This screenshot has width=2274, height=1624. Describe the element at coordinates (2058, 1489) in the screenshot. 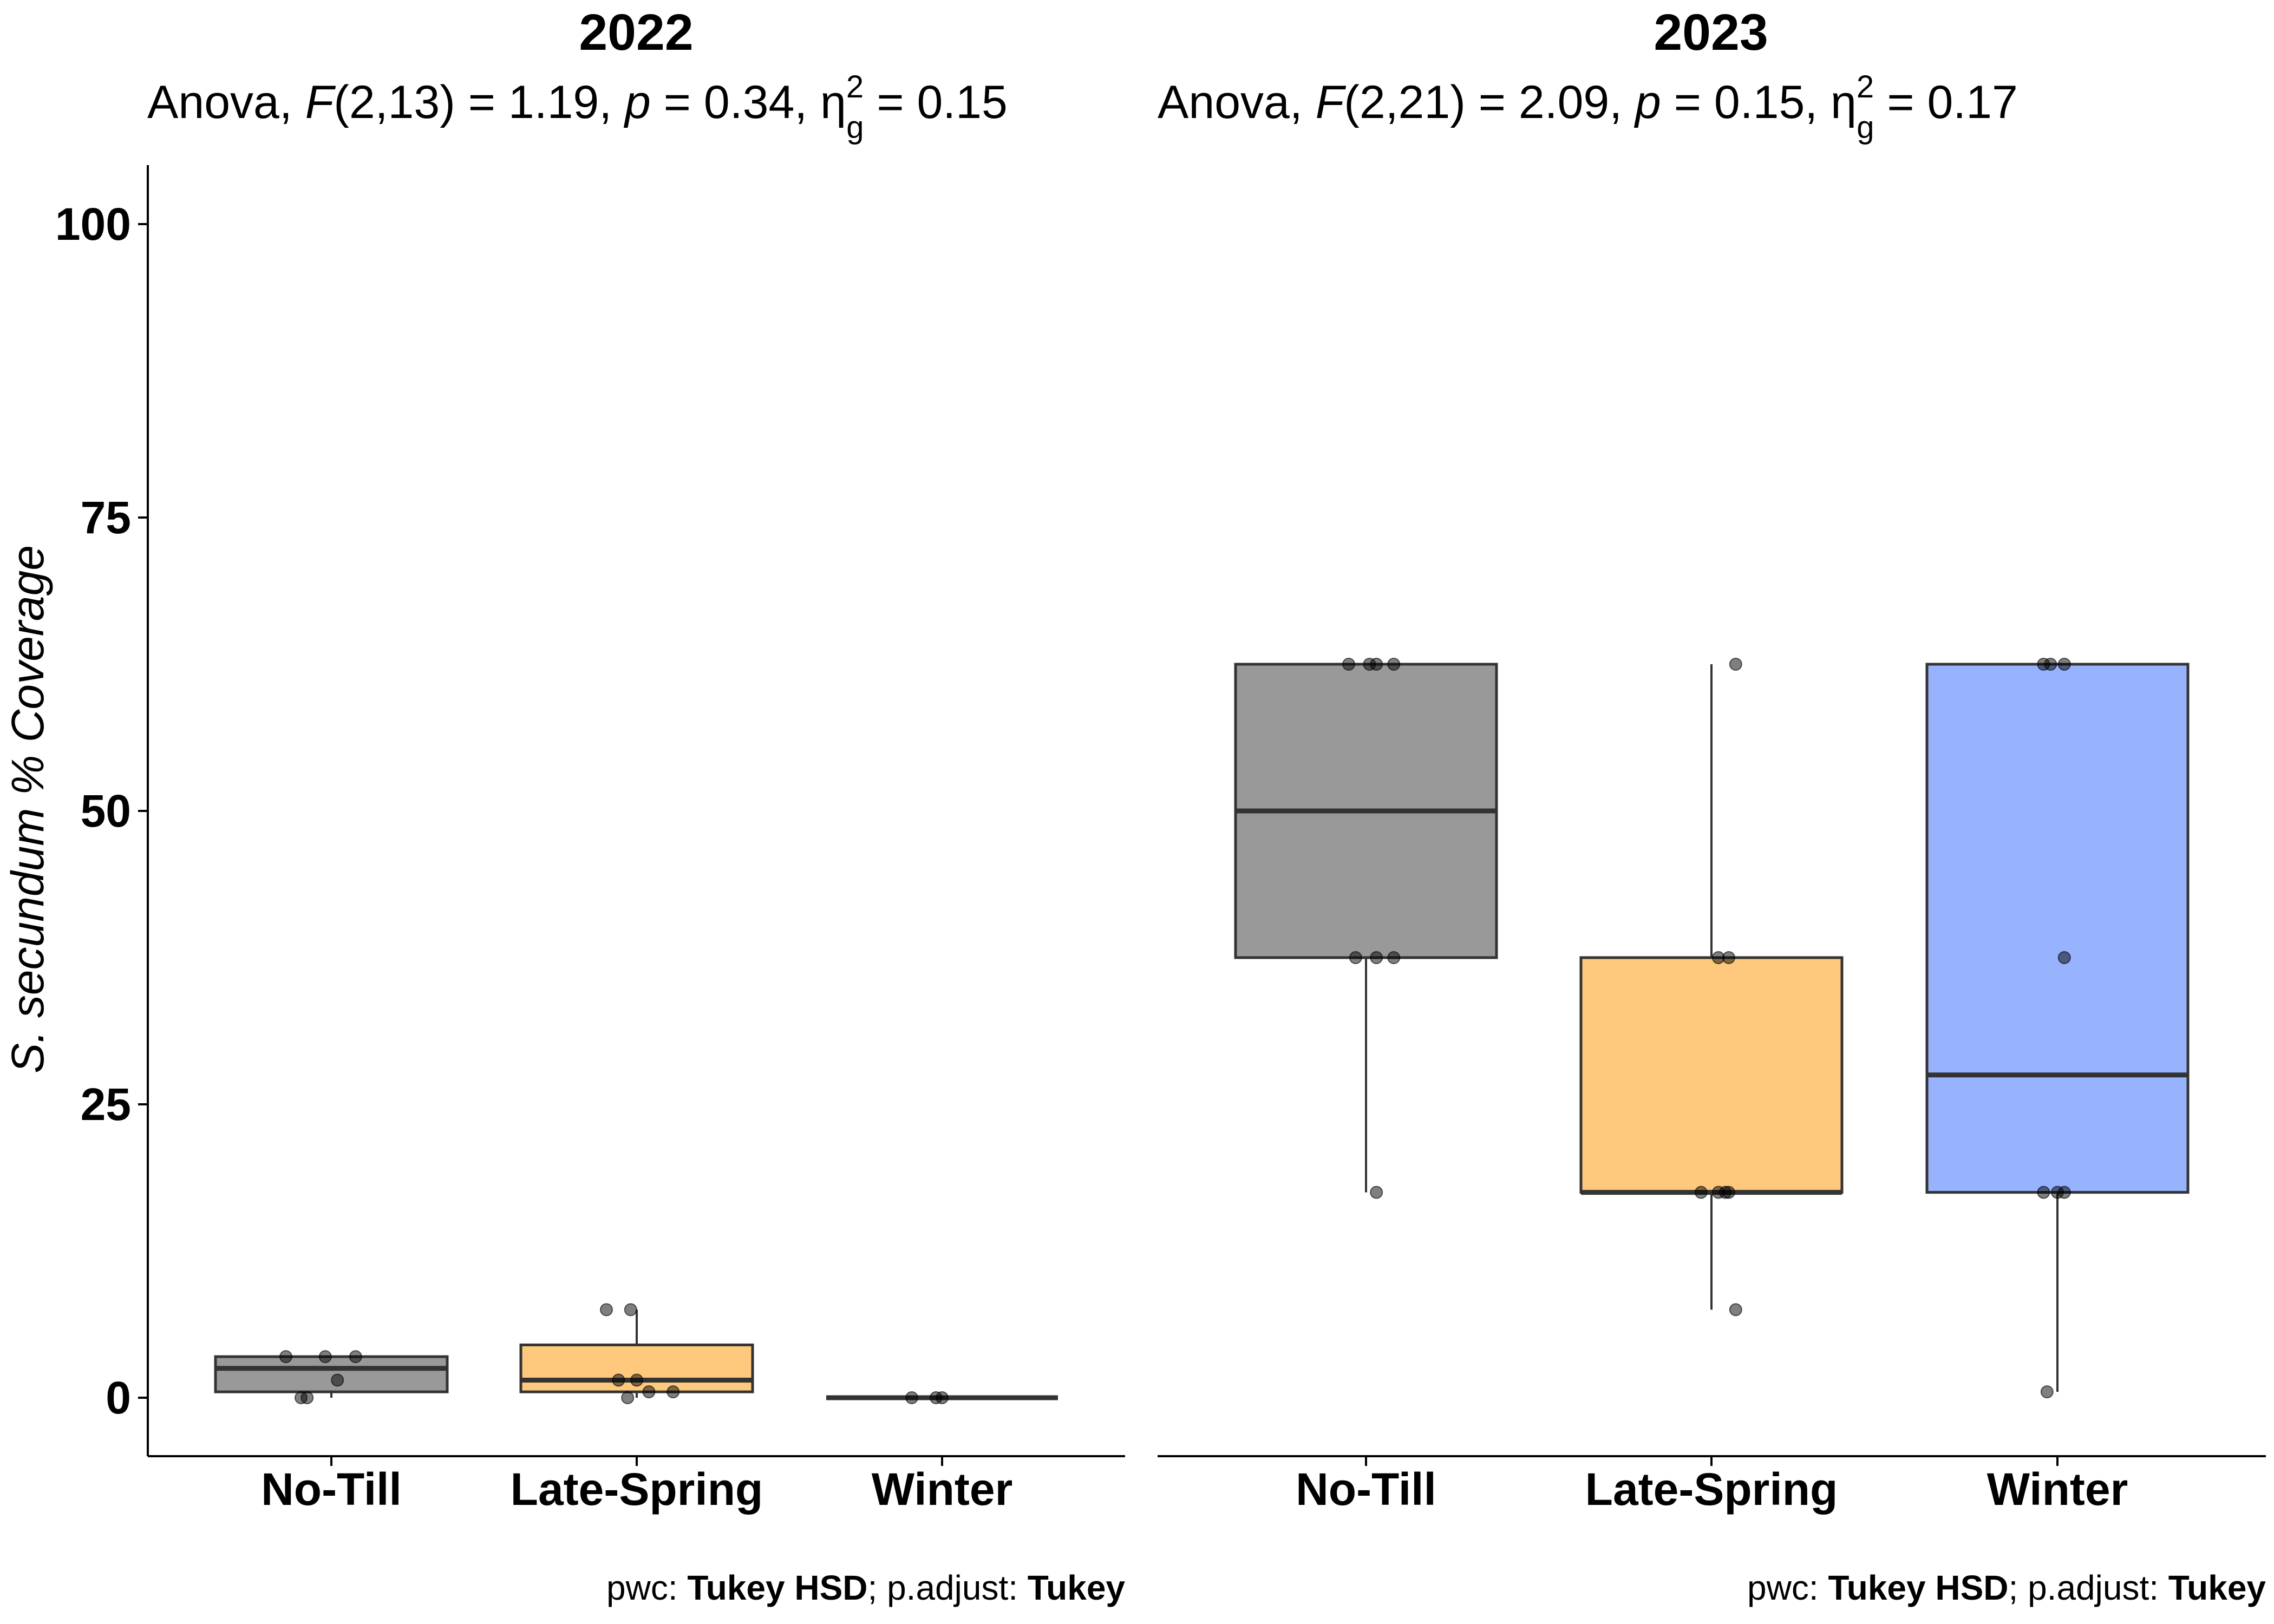

I see `x-tick-label-winter-2023: Winter` at that location.